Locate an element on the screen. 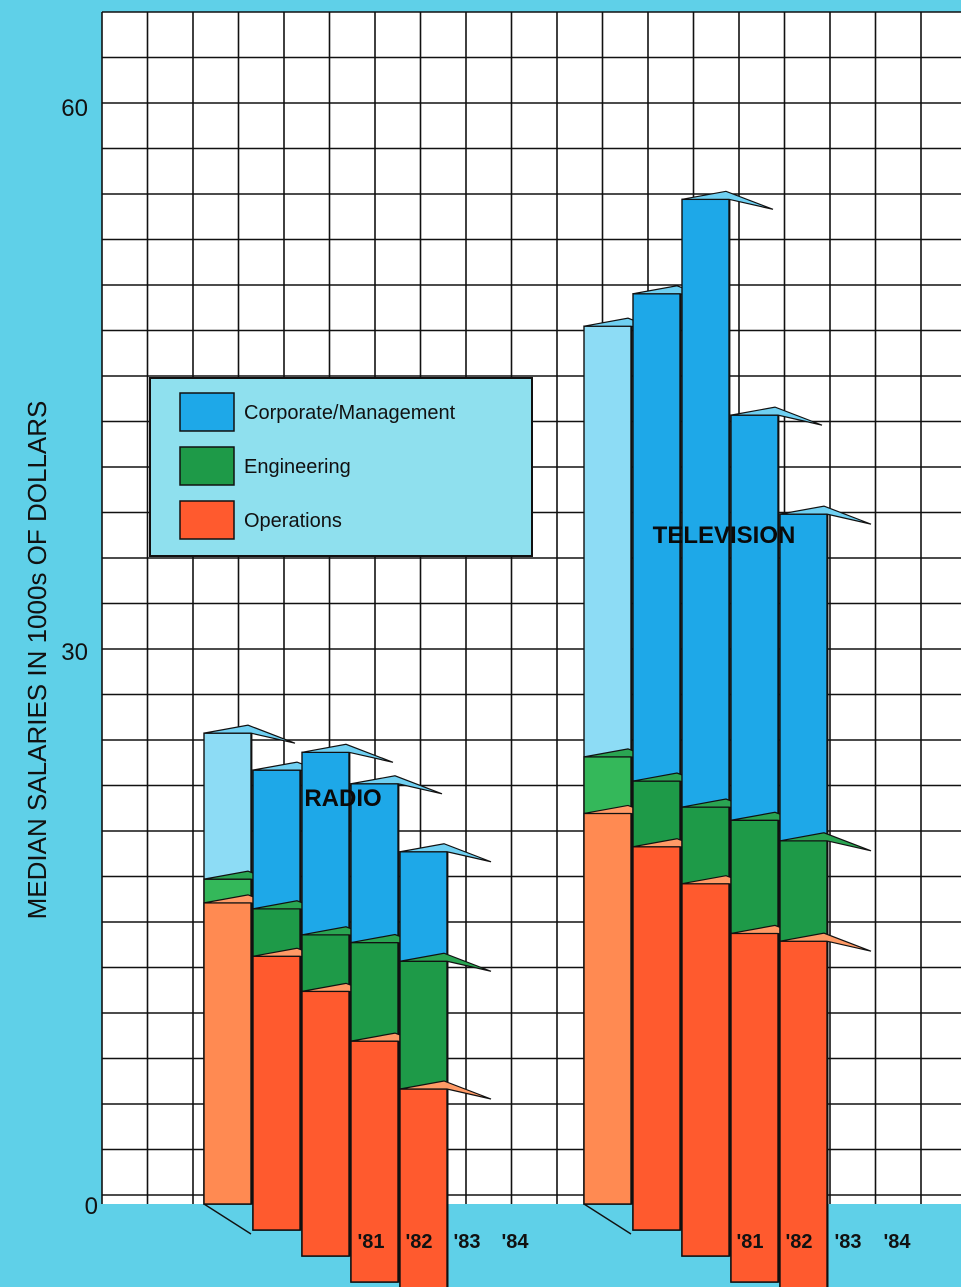 The width and height of the screenshot is (961, 1287). bar-group-radio is located at coordinates (347, 1005).